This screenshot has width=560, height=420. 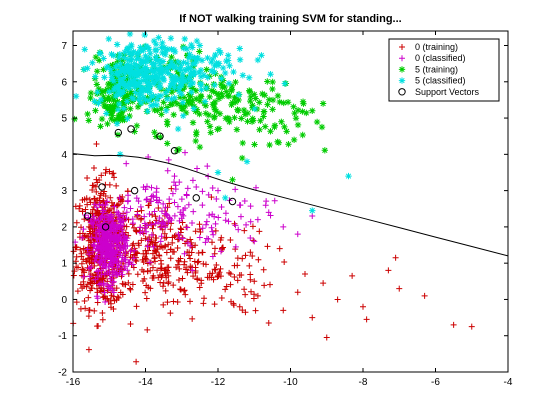 What do you see at coordinates (508, 382) in the screenshot?
I see `x-tick-label: -4` at bounding box center [508, 382].